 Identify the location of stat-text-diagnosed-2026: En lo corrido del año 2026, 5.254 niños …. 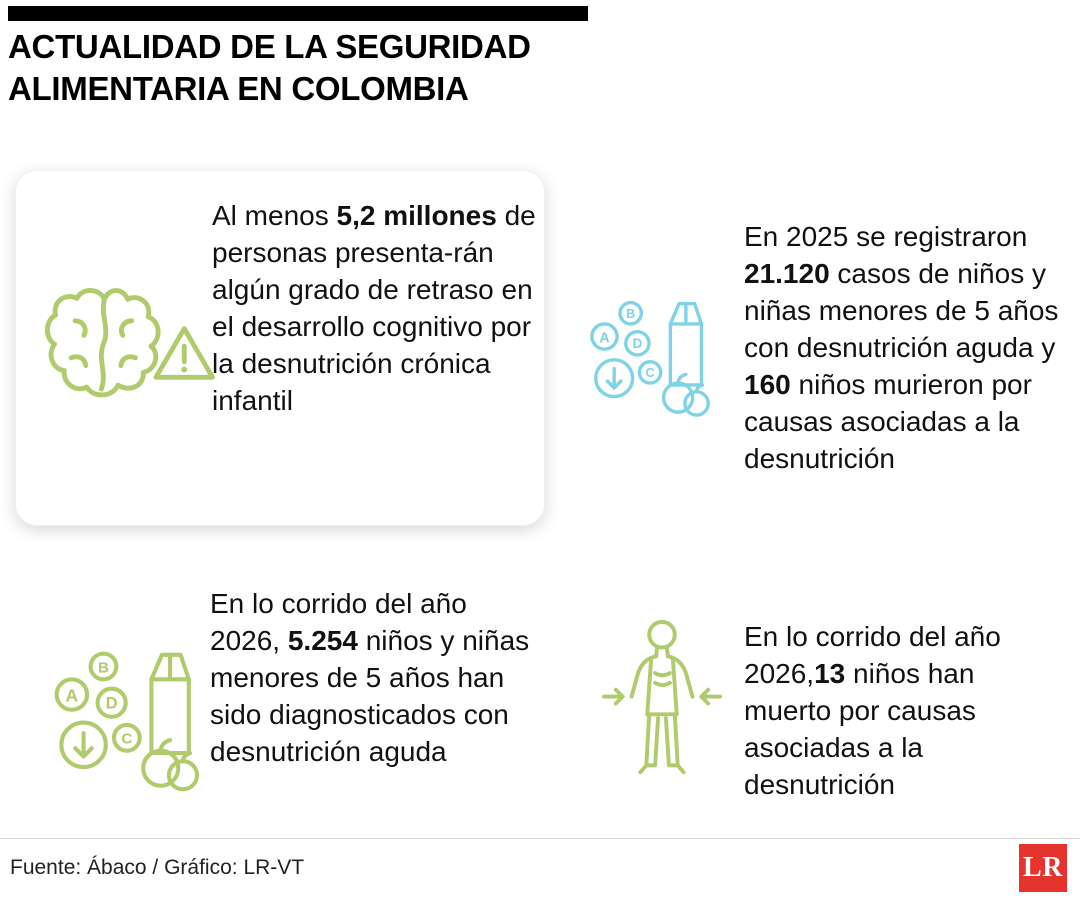
(370, 677).